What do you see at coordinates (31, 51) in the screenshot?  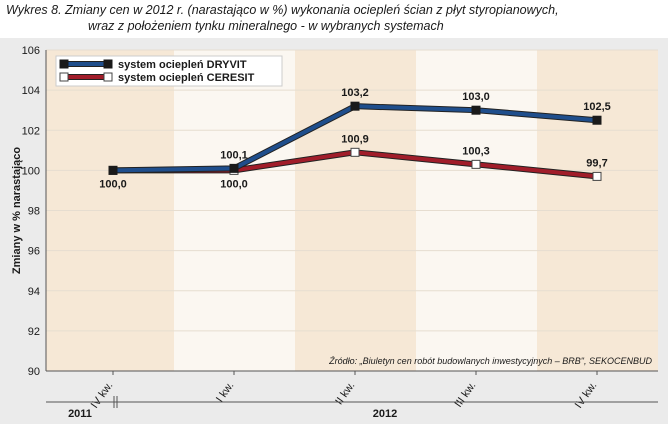 I see `y-tick-label: 106` at bounding box center [31, 51].